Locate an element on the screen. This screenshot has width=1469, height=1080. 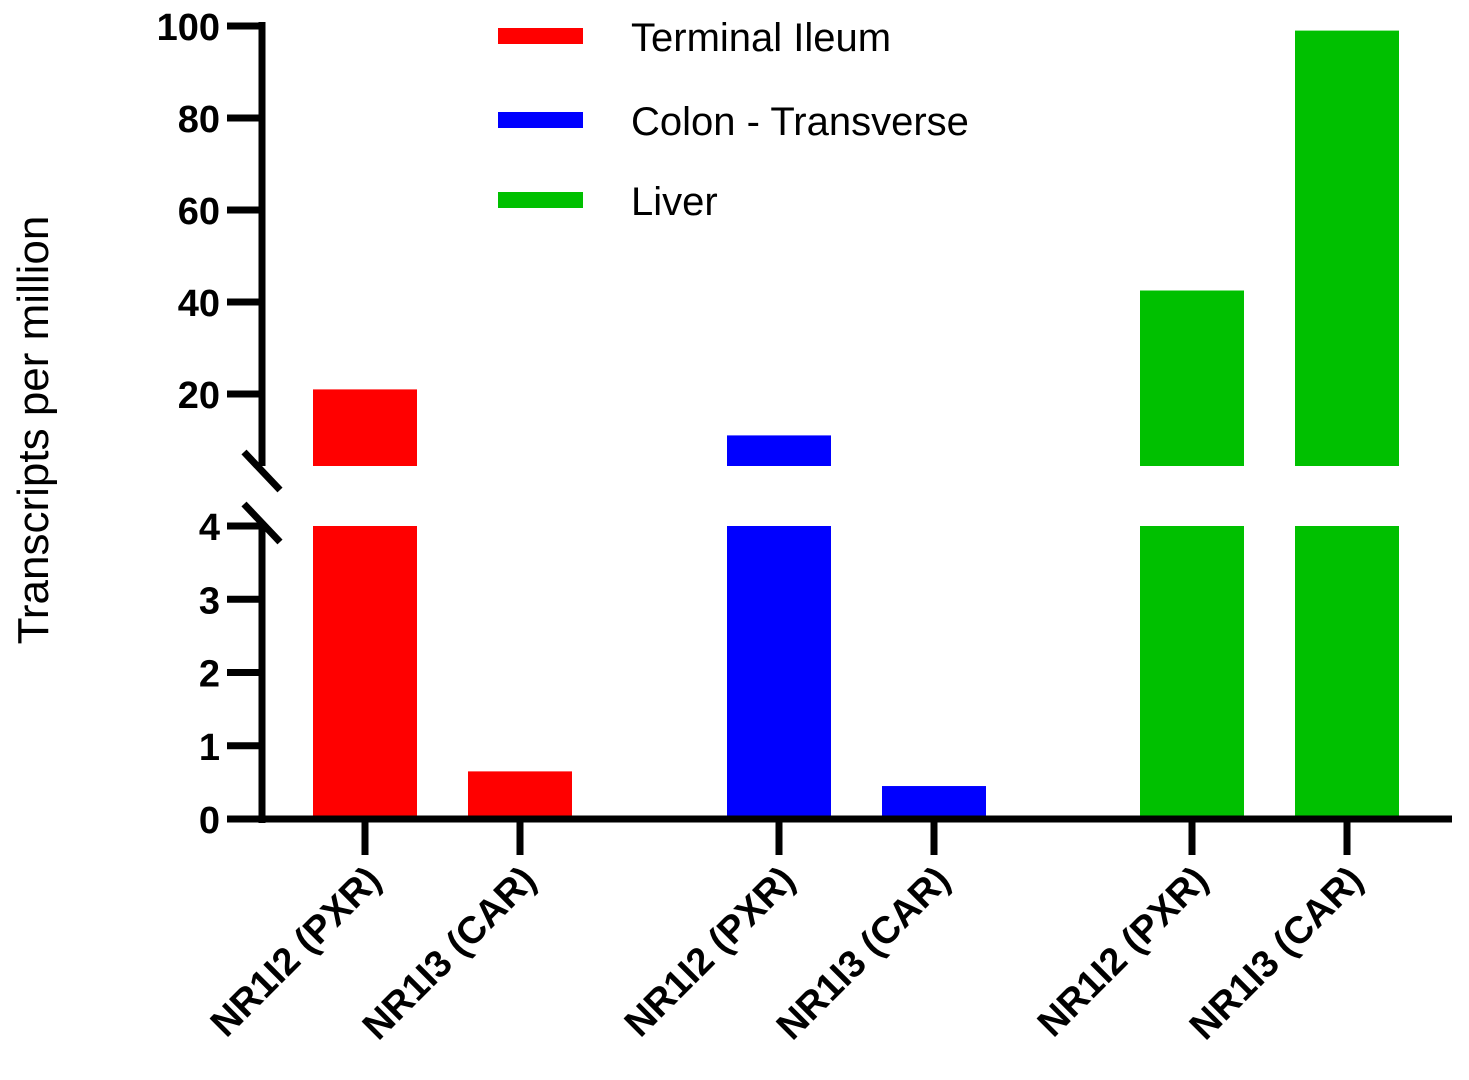
y-tick-label: 3 is located at coordinates (209, 601).